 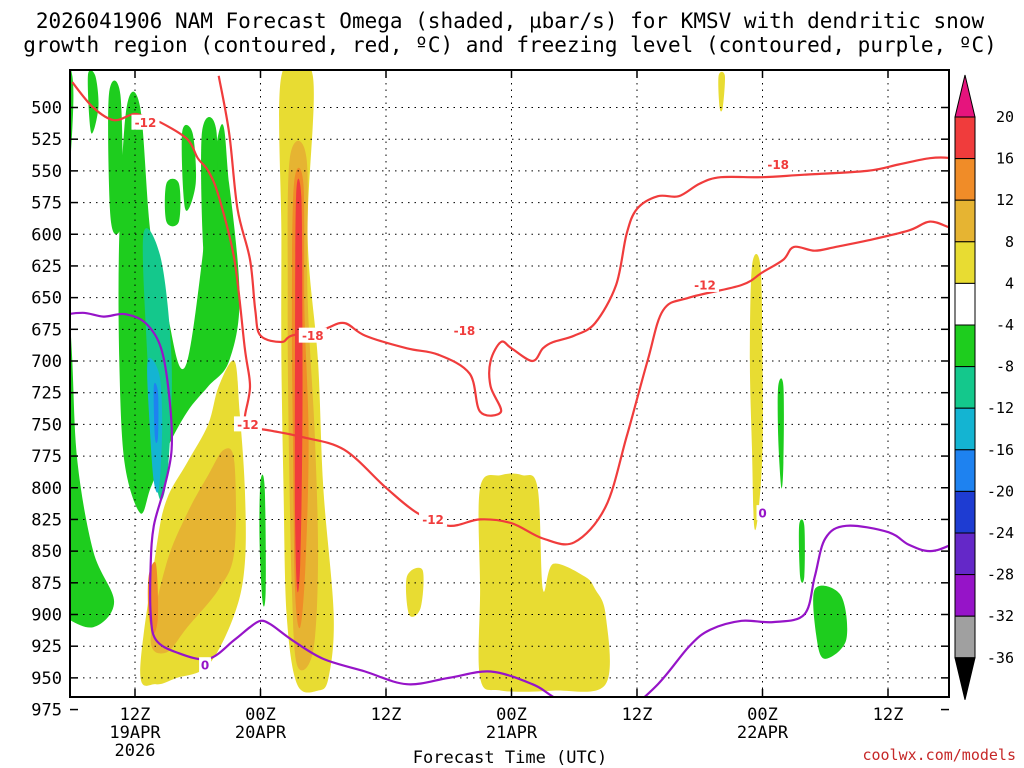 What do you see at coordinates (46, 267) in the screenshot?
I see `y-tick-label: 625` at bounding box center [46, 267].